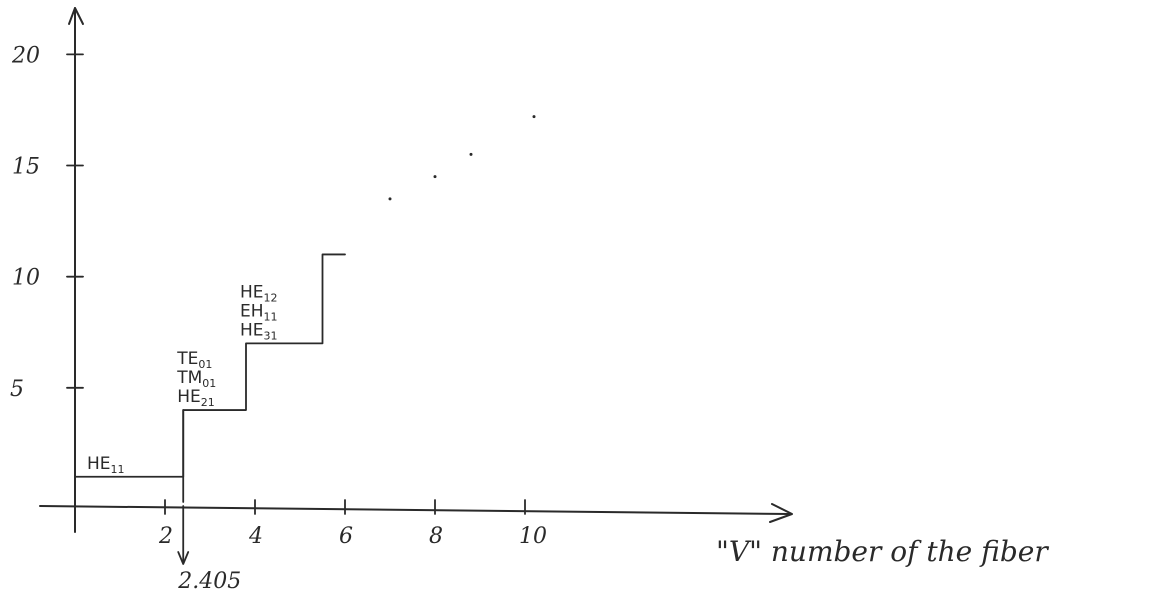 The width and height of the screenshot is (1168, 594). Describe the element at coordinates (882, 551) in the screenshot. I see `x-axis-label: "V" number of the fiber` at that location.